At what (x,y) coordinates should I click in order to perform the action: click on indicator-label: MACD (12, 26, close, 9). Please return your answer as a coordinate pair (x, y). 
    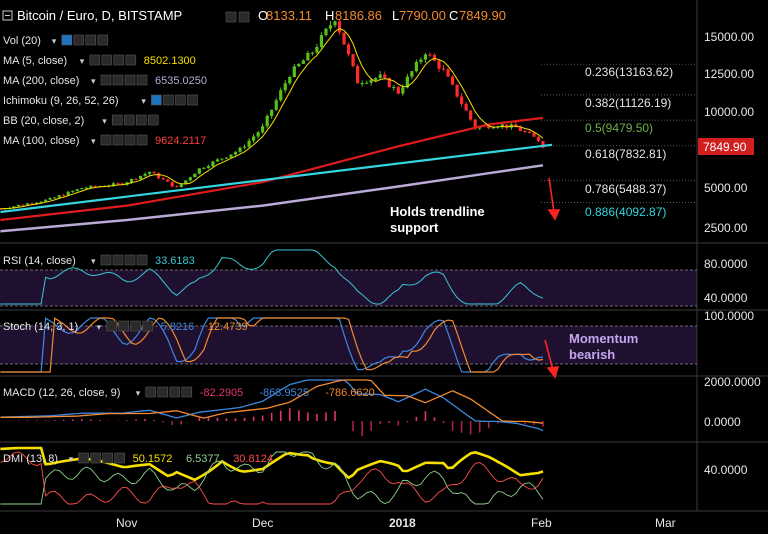
    Looking at the image, I should click on (61, 393).